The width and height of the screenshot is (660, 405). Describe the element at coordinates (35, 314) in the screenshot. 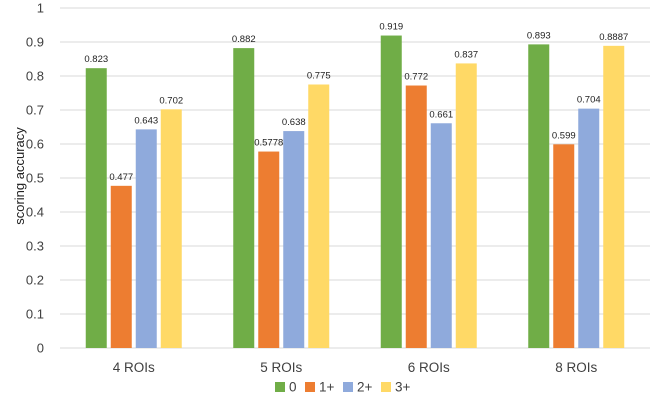

I see `y-tick-label: 0.1` at that location.